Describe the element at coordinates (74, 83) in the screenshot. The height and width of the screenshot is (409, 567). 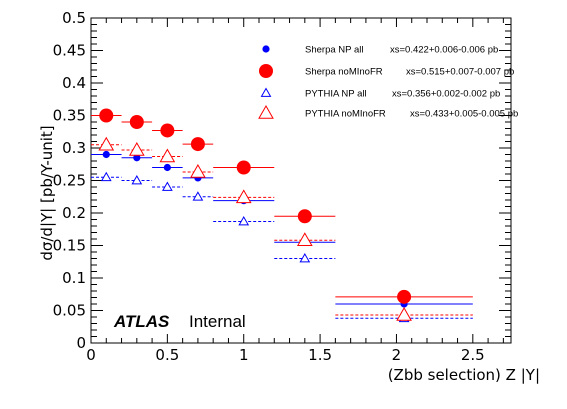
I see `y-tick-label: 0.4` at that location.